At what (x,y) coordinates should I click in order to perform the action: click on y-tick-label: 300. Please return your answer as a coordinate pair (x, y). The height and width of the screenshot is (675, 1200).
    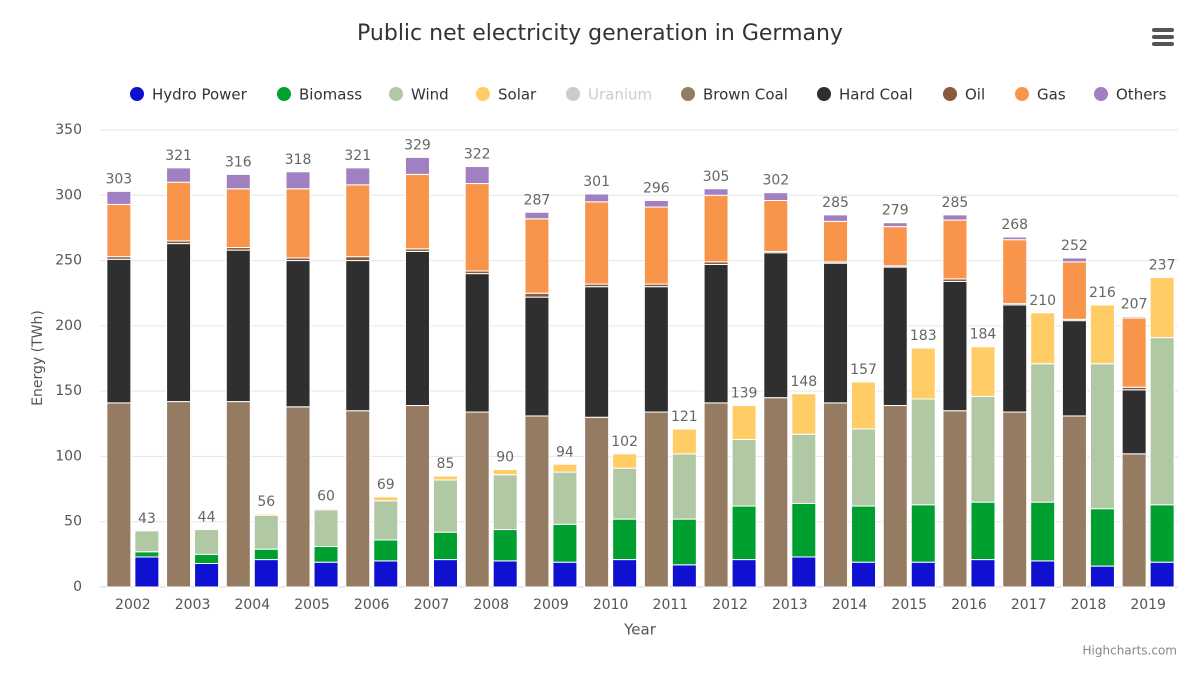
    Looking at the image, I should click on (68, 195).